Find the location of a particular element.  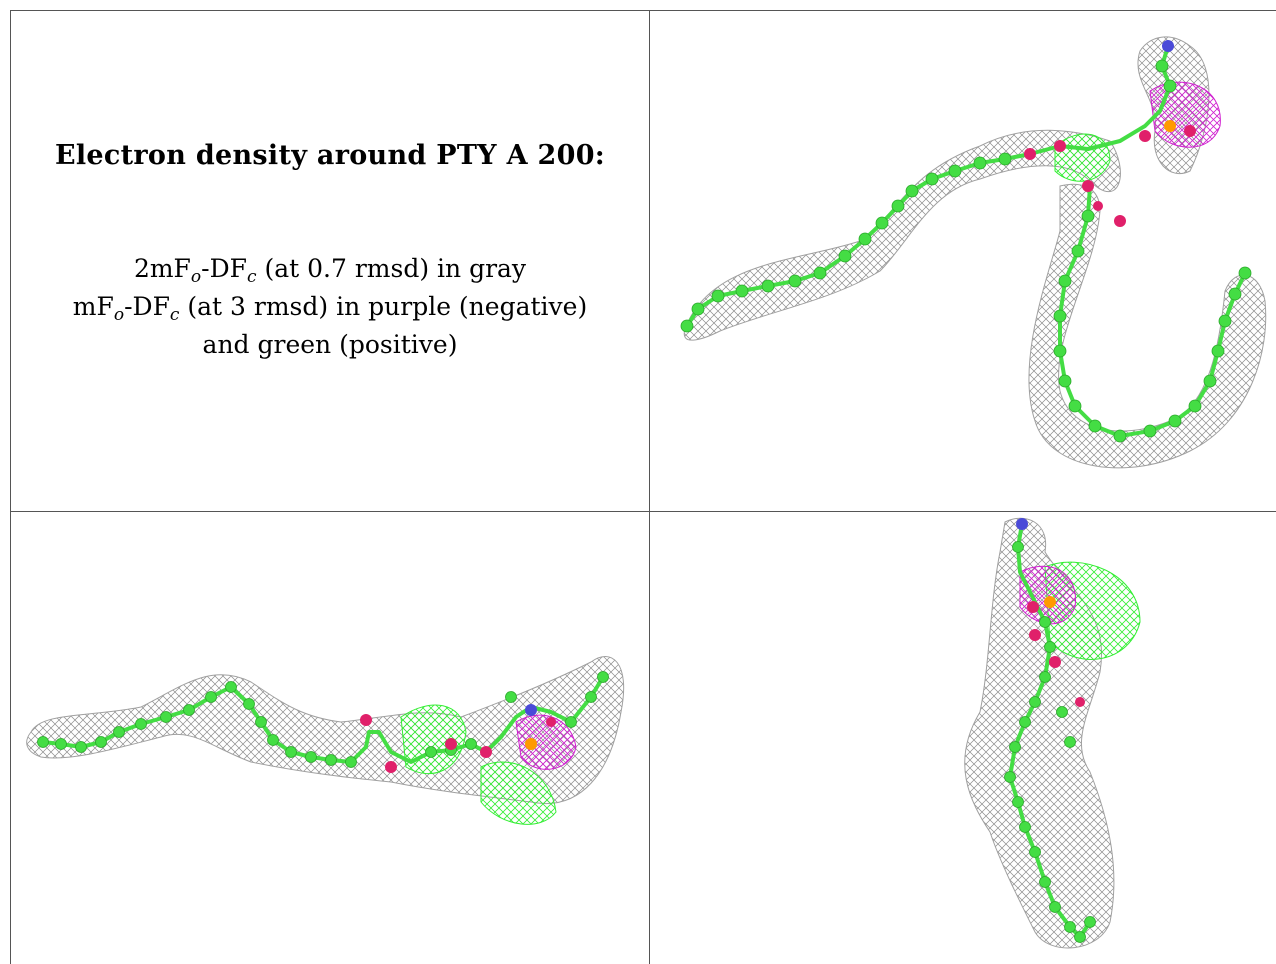

caption-line-color-note: and green (positive) is located at coordinates (330, 344).